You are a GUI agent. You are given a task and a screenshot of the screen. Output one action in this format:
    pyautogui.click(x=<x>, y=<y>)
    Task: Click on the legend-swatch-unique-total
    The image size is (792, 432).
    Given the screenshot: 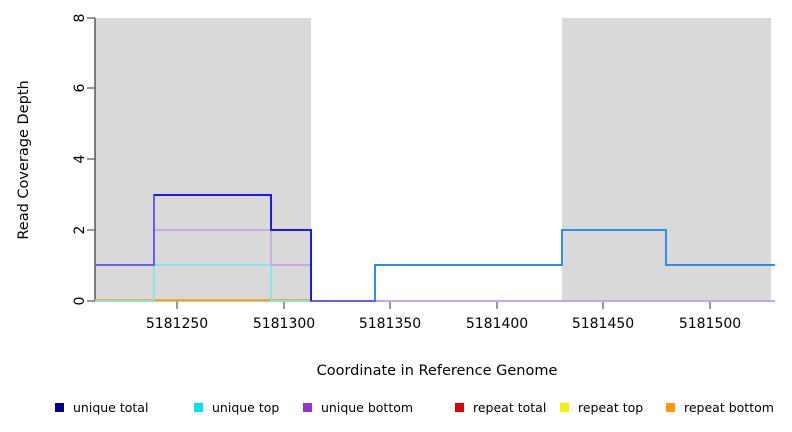 What is the action you would take?
    pyautogui.click(x=59, y=407)
    